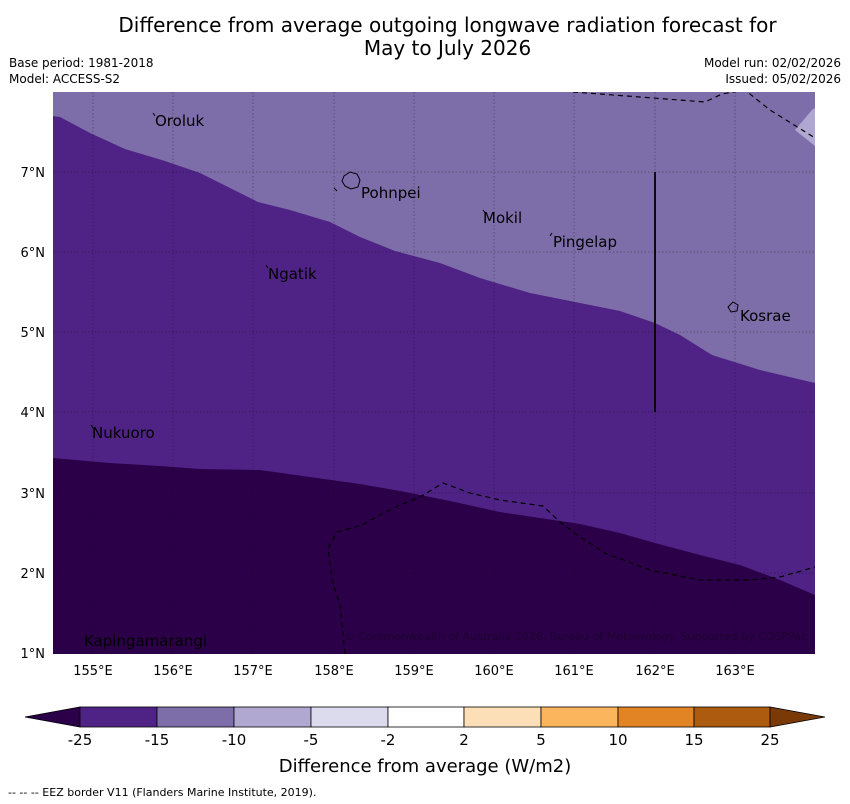 The height and width of the screenshot is (804, 850). I want to click on lat-axis: 7°N 6°N 5°N 4°N 3°N 2°N 1°N, so click(33, 414).